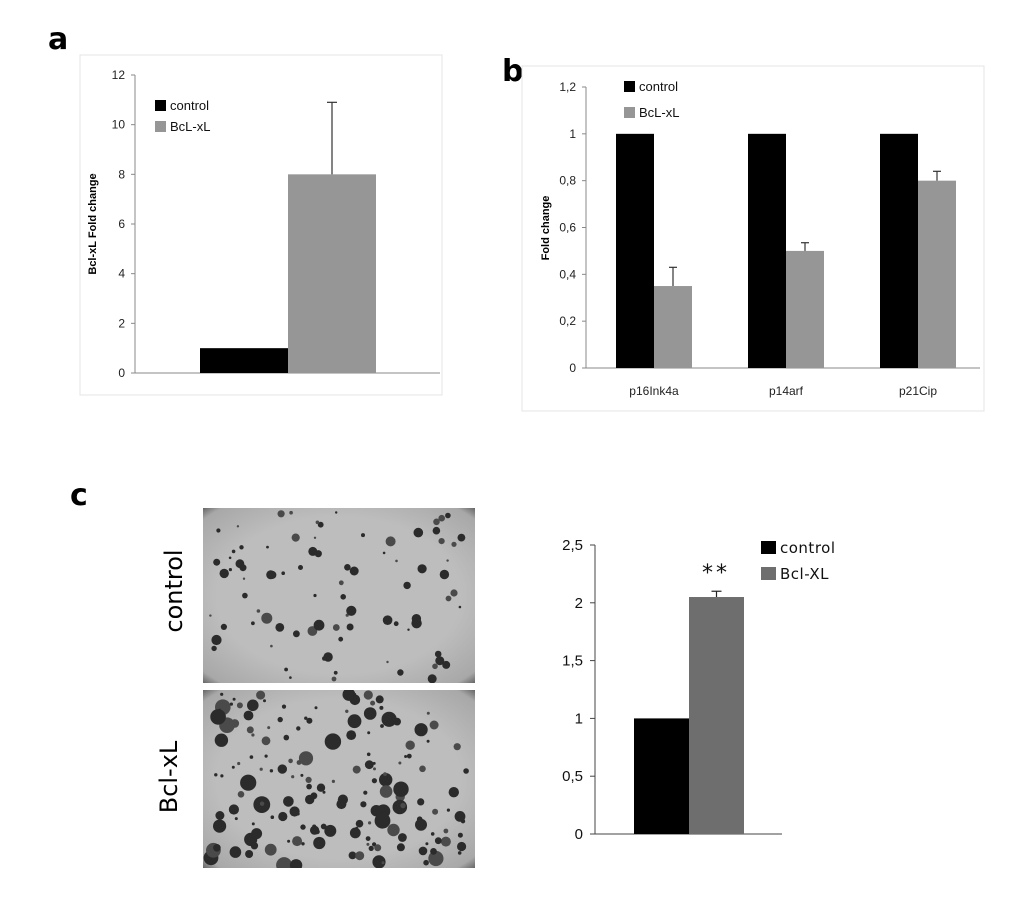  What do you see at coordinates (121, 174) in the screenshot?
I see `y-tick-label: 8` at bounding box center [121, 174].